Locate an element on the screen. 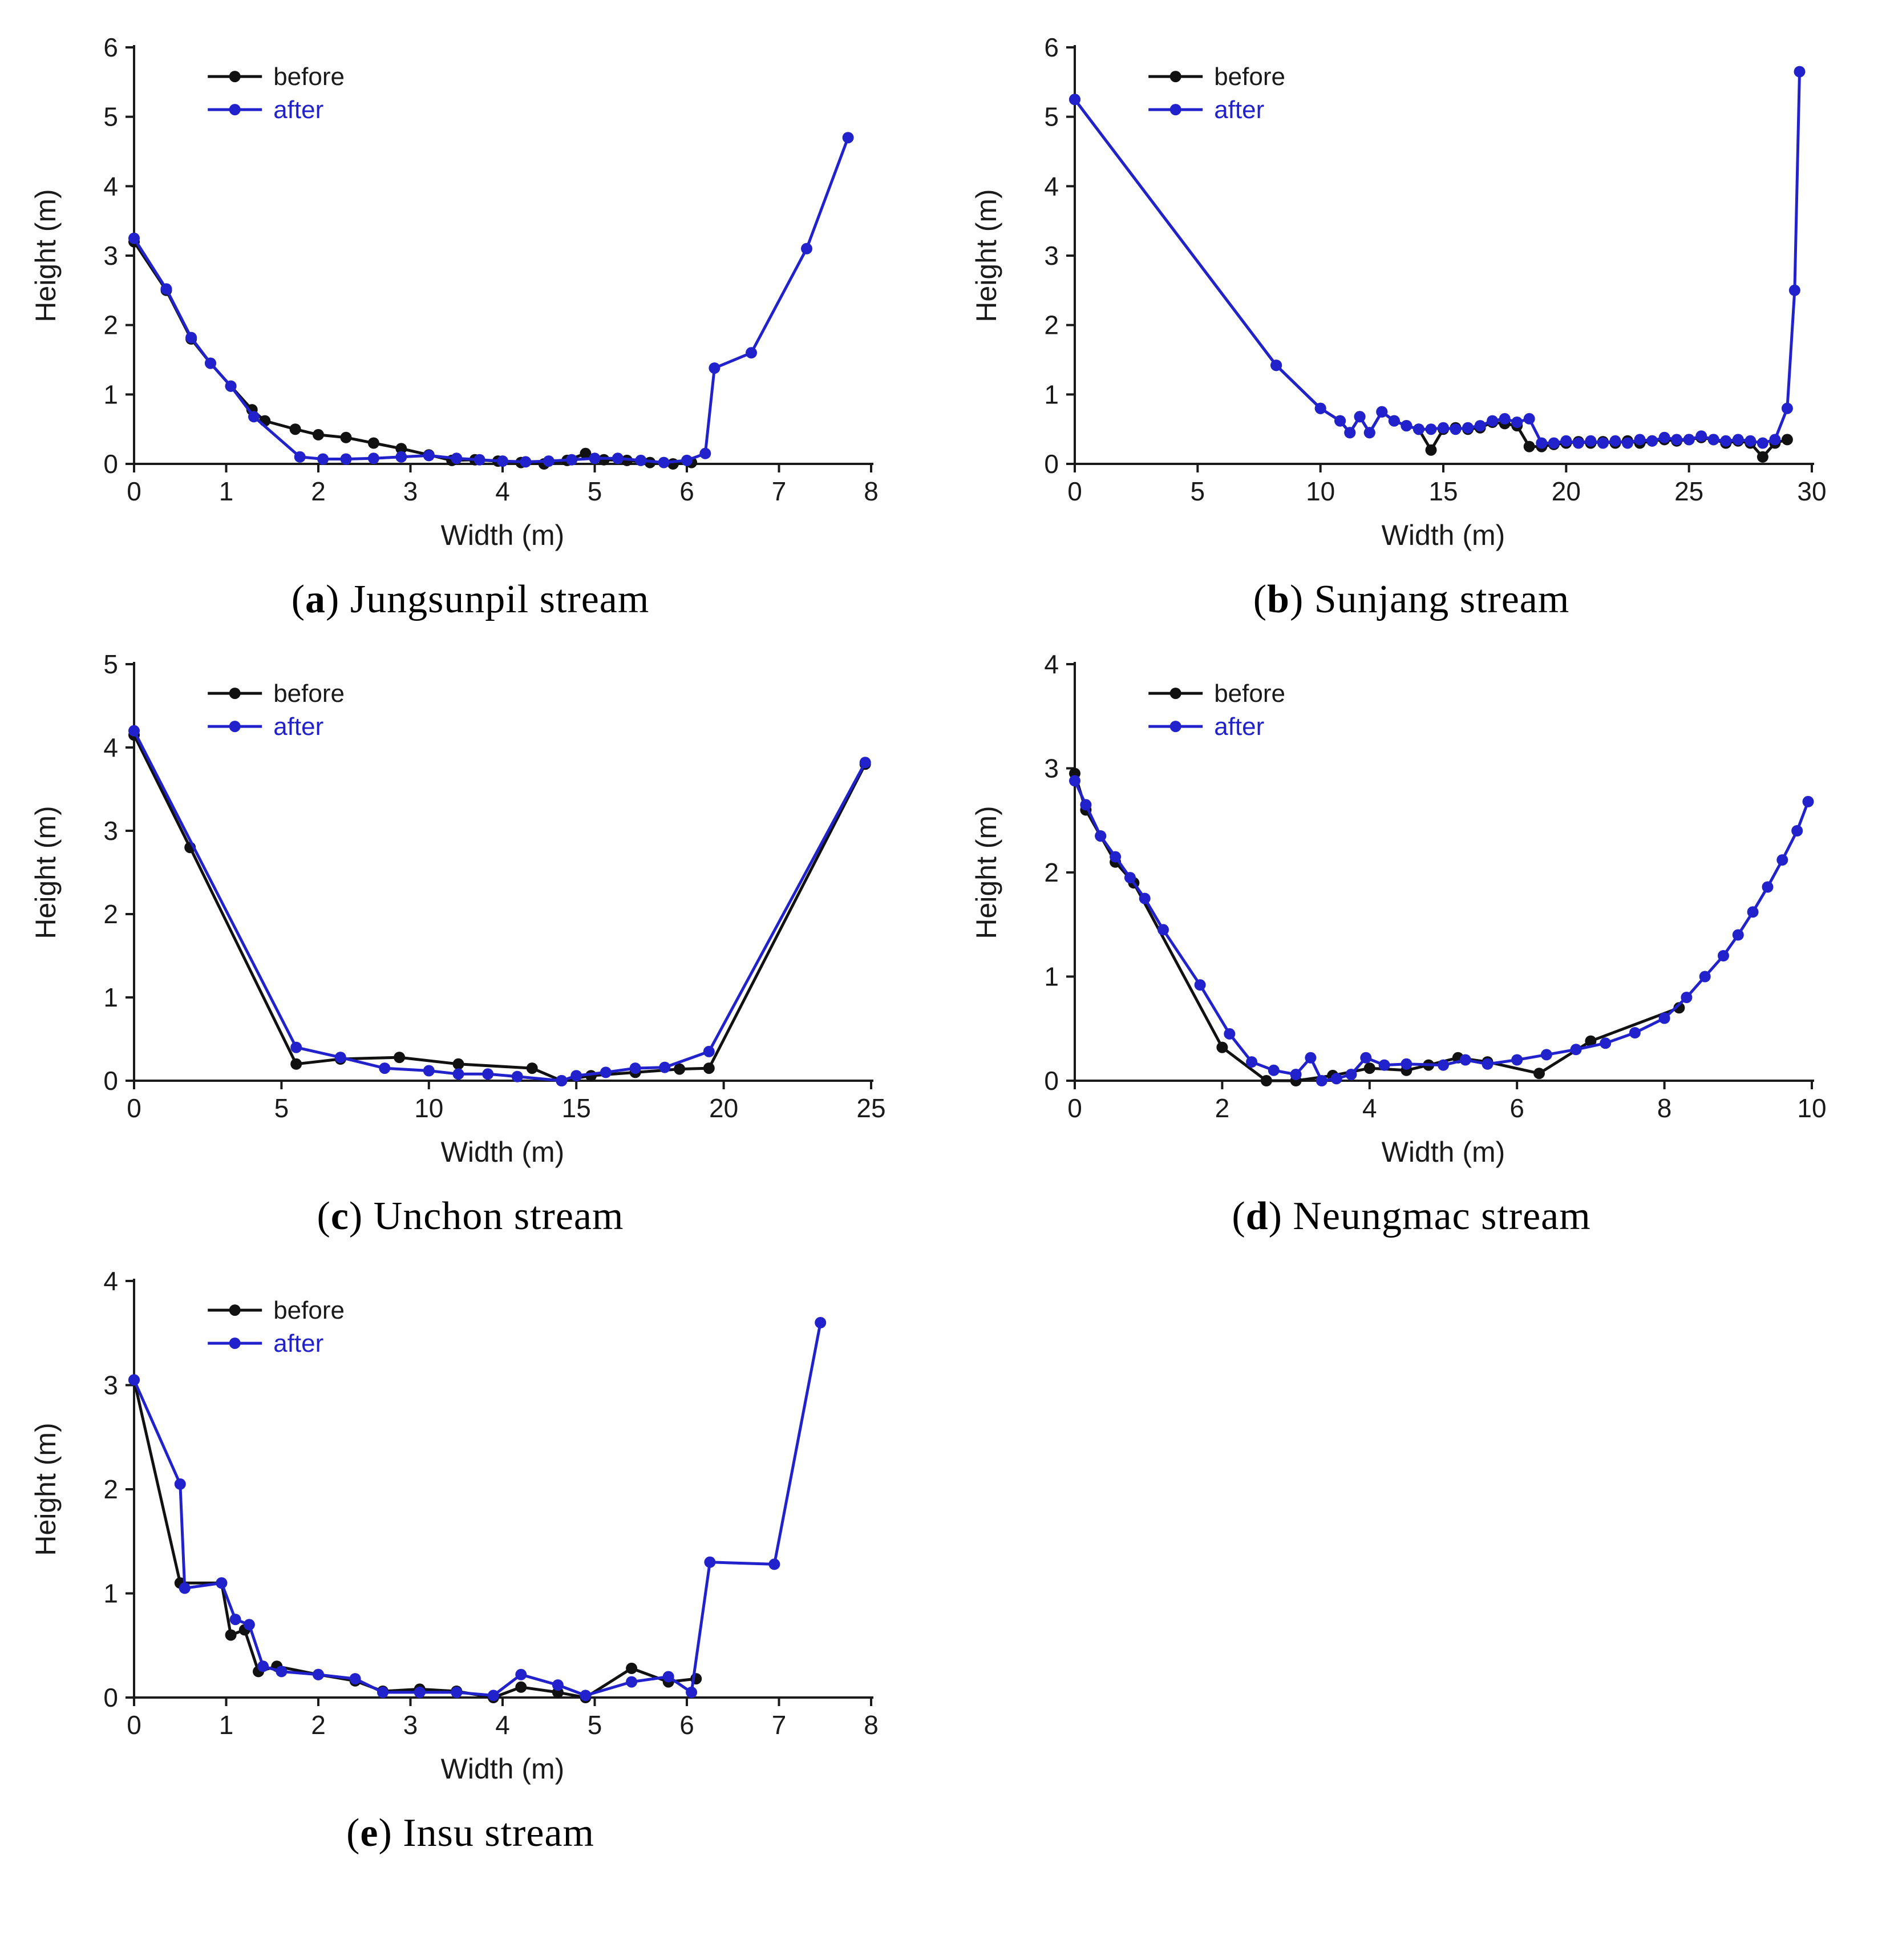  x-tick-label: 3 is located at coordinates (410, 1725).